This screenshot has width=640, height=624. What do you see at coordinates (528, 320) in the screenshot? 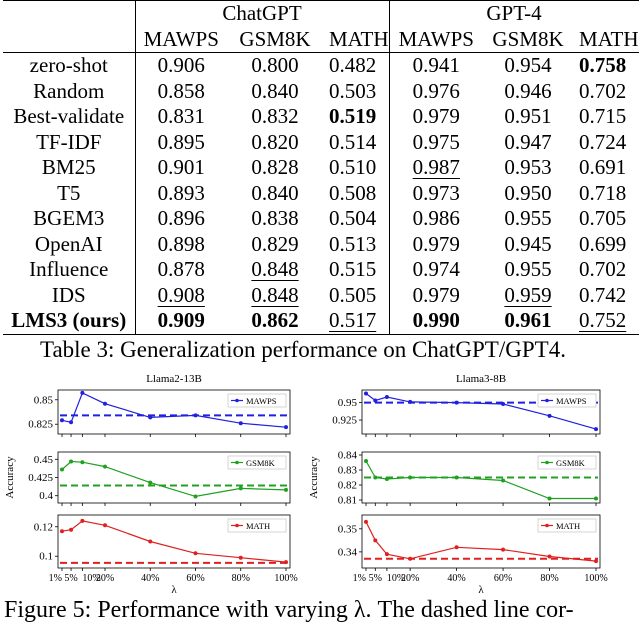
I see `value-text: 0.961` at bounding box center [528, 320].